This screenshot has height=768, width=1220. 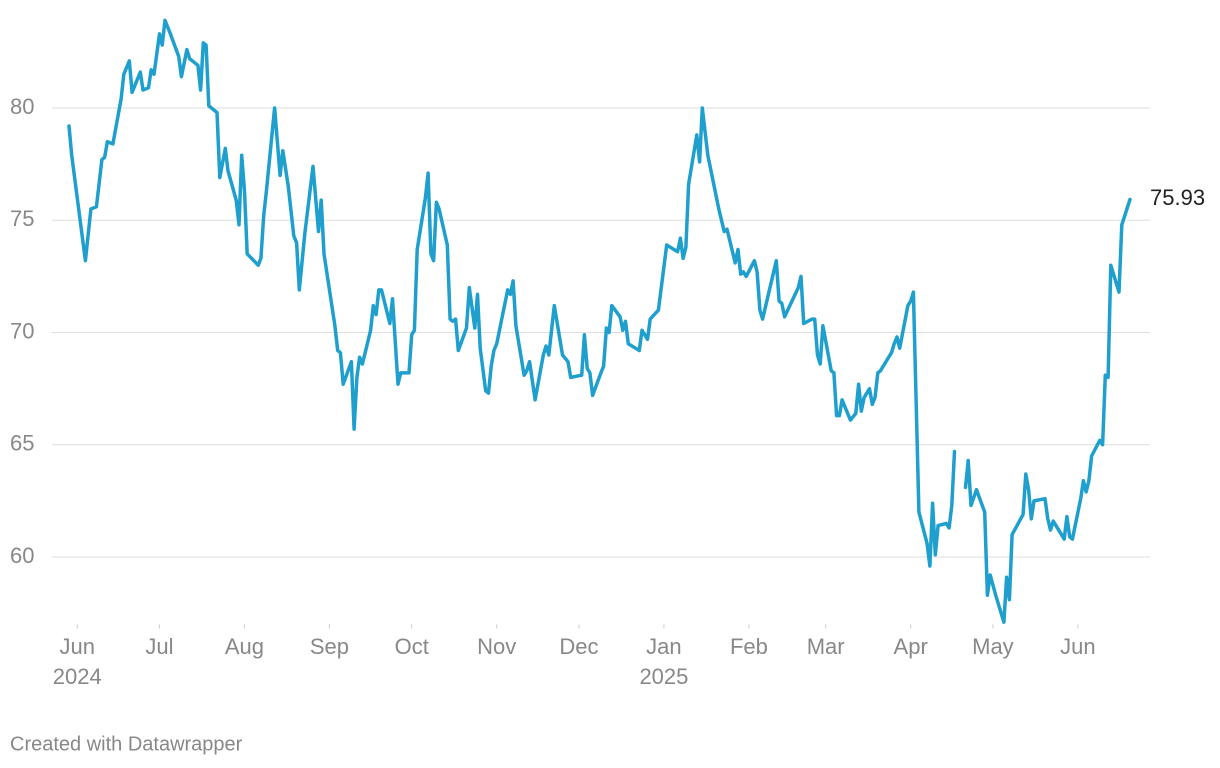 I want to click on x-tick-label: Aug, so click(x=244, y=646).